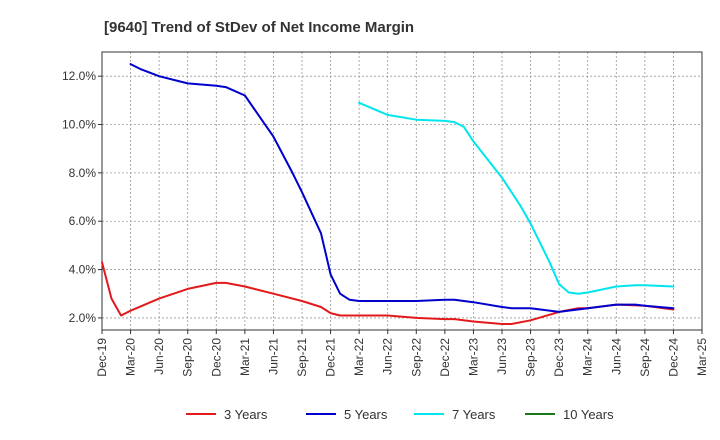 The height and width of the screenshot is (440, 720). What do you see at coordinates (588, 414) in the screenshot?
I see `legend-label-10-years: 10 Years` at bounding box center [588, 414].